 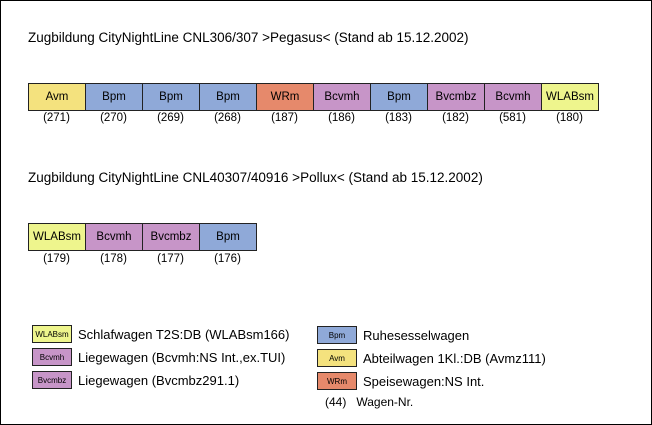 What do you see at coordinates (227, 118) in the screenshot?
I see `wagon-number: (268)` at bounding box center [227, 118].